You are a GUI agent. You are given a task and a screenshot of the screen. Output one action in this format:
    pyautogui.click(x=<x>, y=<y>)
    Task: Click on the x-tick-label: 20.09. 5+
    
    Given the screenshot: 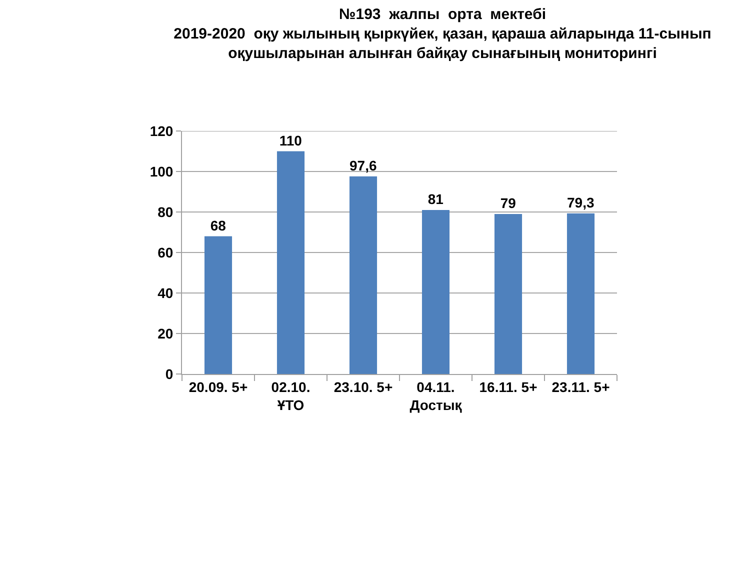 What is the action you would take?
    pyautogui.click(x=218, y=386)
    